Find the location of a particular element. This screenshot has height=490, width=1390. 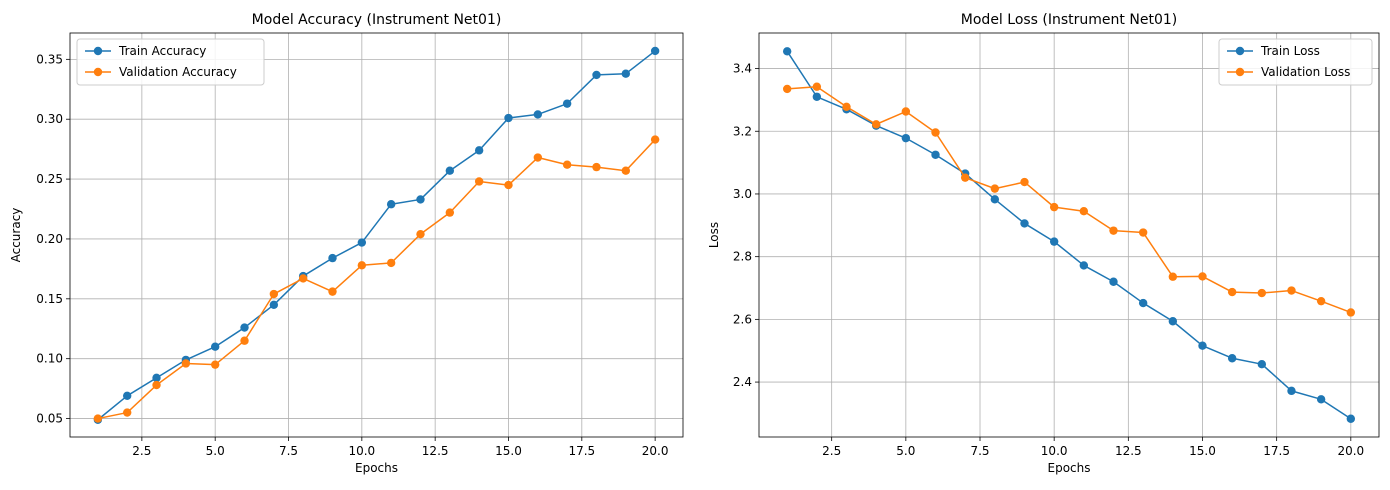

x-tick-label: 17.5 is located at coordinates (1276, 451).